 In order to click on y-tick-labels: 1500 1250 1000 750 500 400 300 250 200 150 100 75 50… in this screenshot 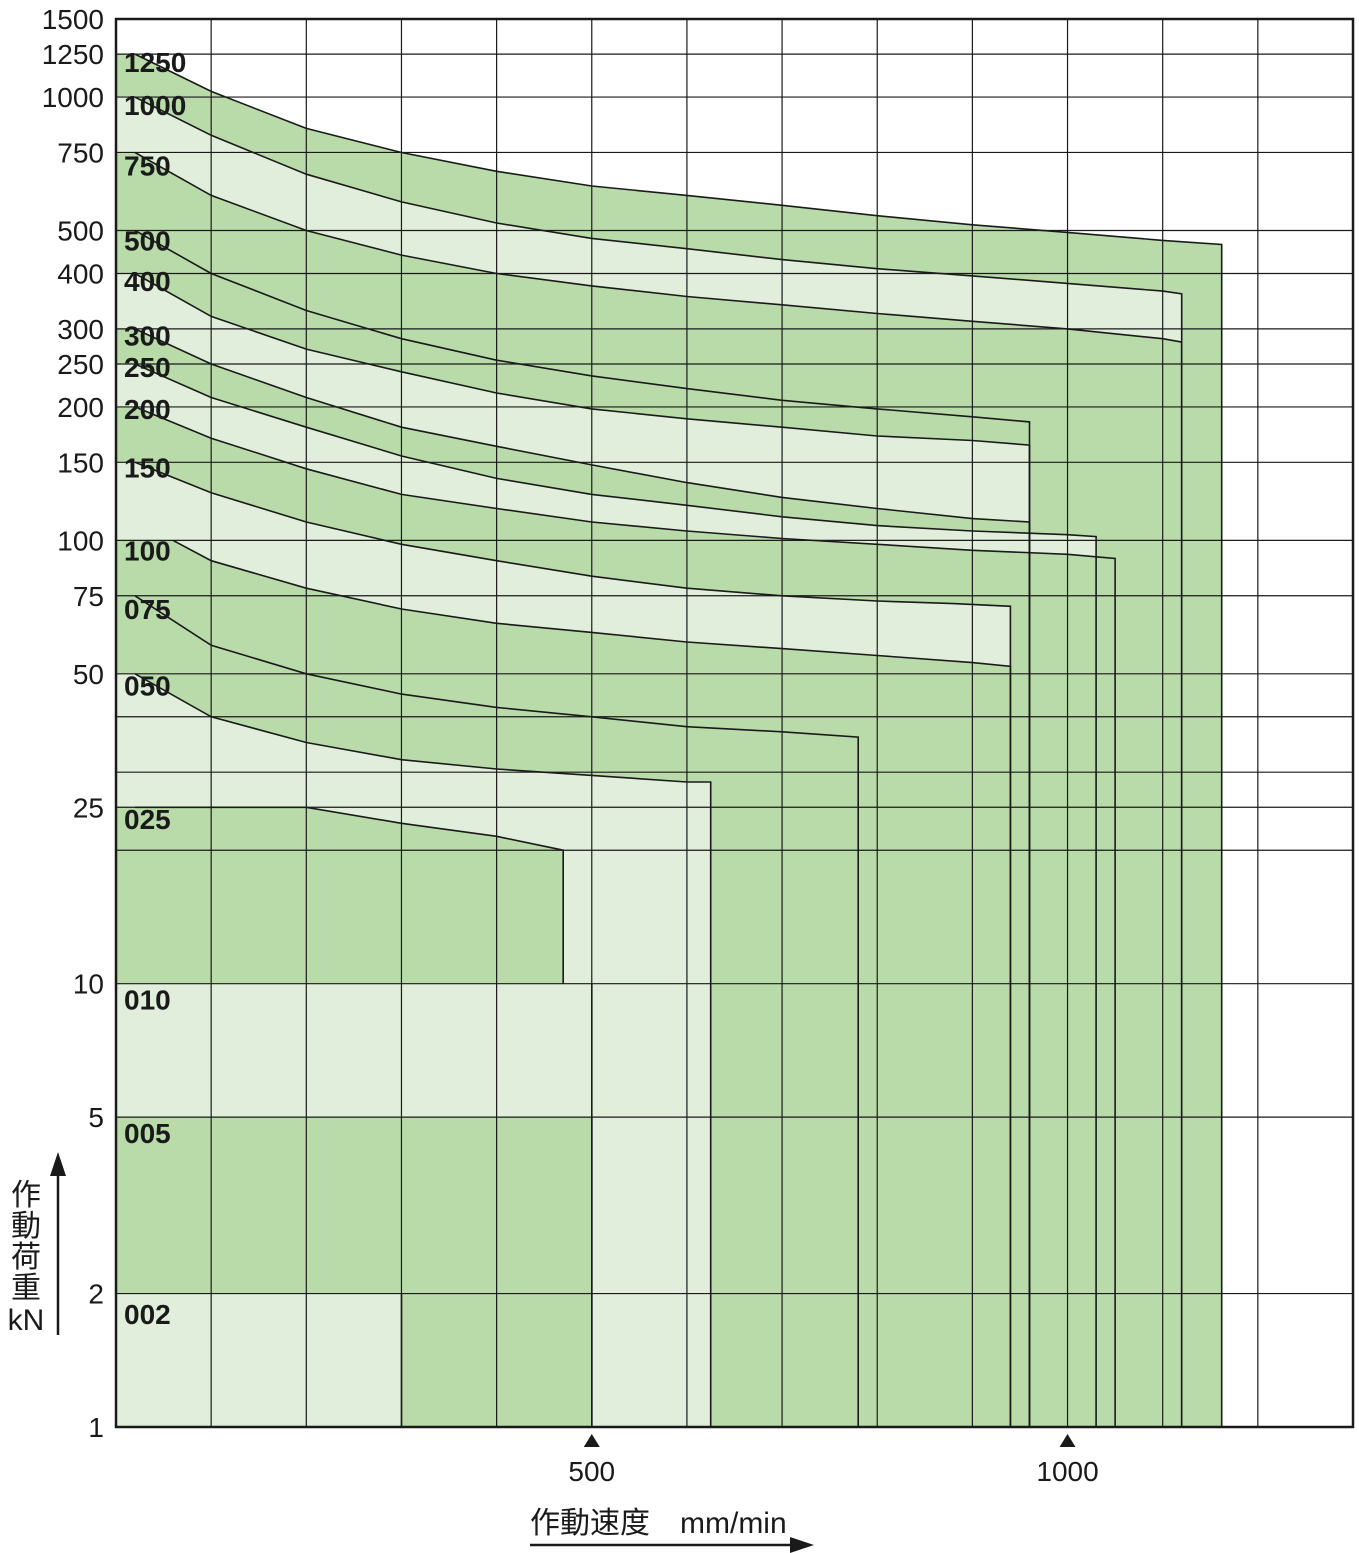, I will do `click(73, 723)`.